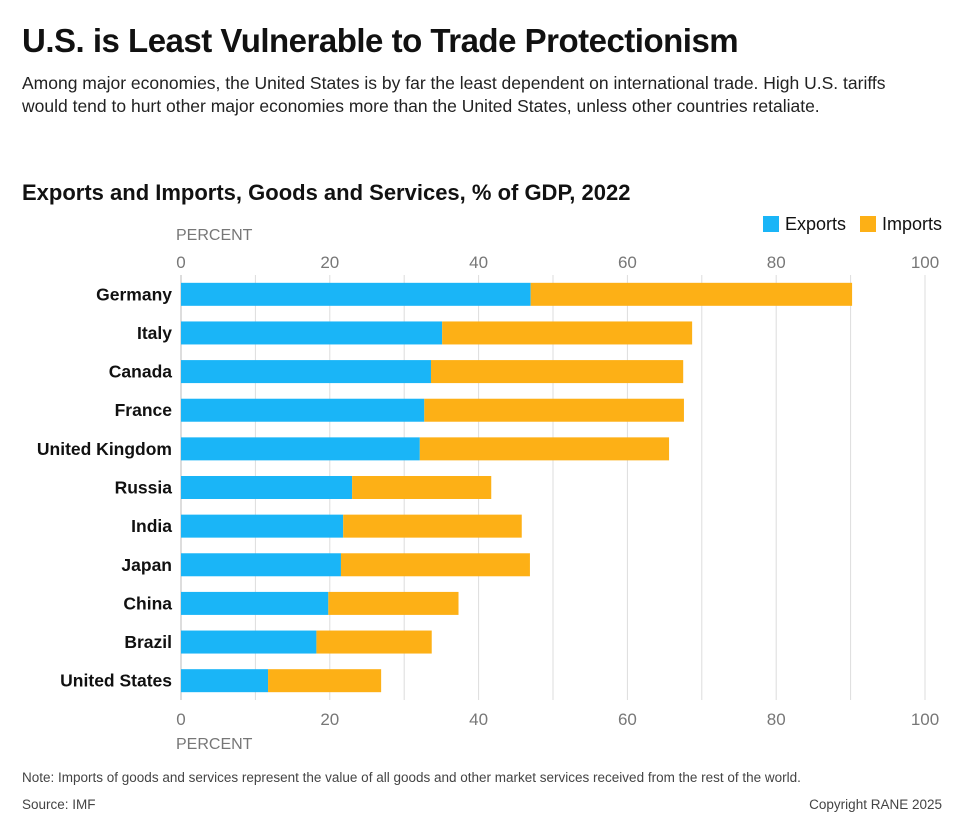 The height and width of the screenshot is (832, 962). I want to click on category-label: Canada, so click(140, 372).